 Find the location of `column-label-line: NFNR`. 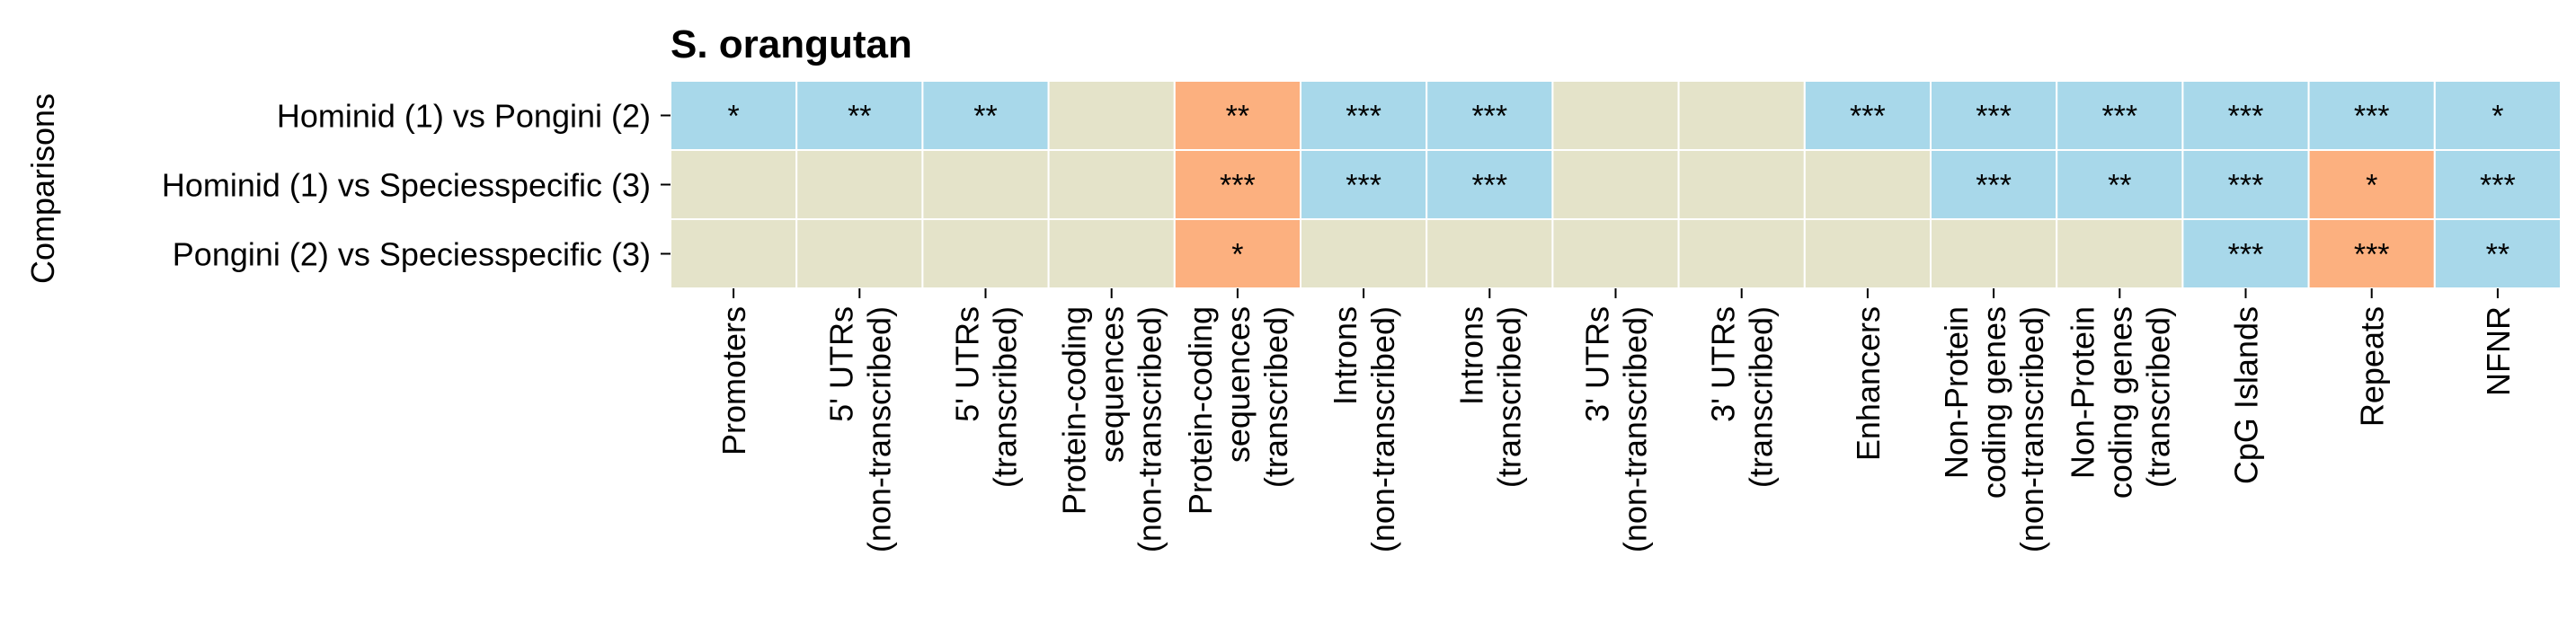

column-label-line: NFNR is located at coordinates (2498, 351).